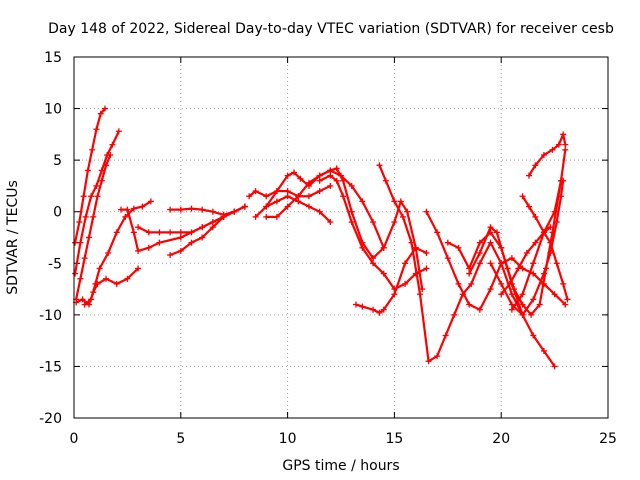  I want to click on y-axis-label: SDTVAR / TECUs, so click(13, 237).